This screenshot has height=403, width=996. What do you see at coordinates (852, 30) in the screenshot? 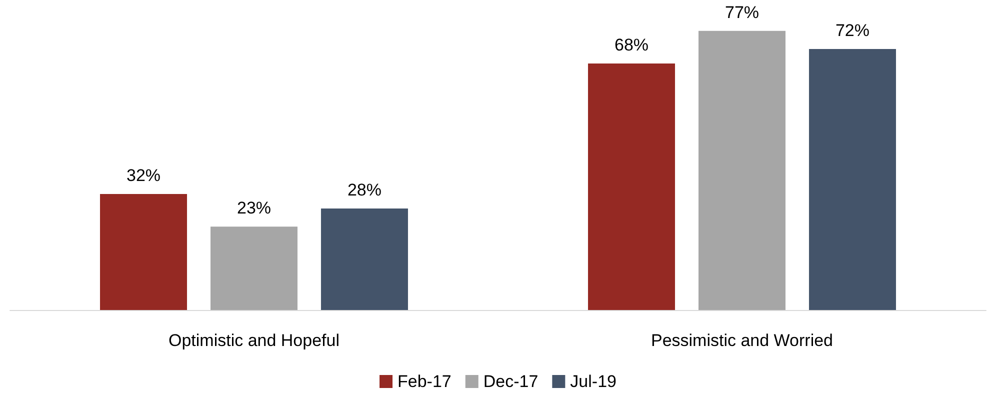
I see `data-label: 72%` at bounding box center [852, 30].